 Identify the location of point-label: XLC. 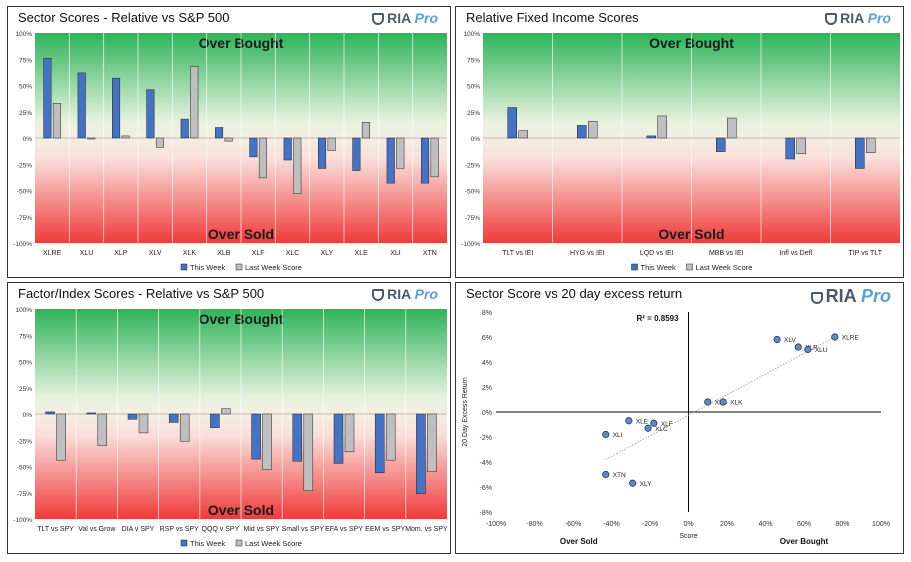
(661, 429).